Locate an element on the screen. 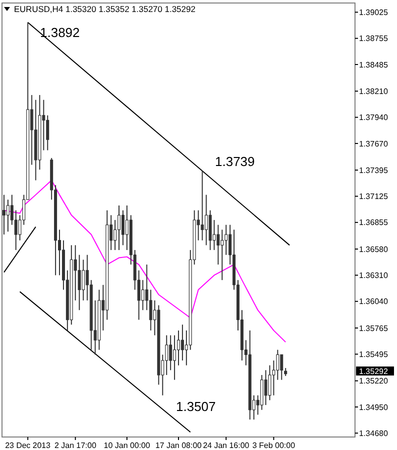 Image resolution: width=397 pixels, height=450 pixels. x-tick-label: 17 Jan 08:00 is located at coordinates (178, 445).